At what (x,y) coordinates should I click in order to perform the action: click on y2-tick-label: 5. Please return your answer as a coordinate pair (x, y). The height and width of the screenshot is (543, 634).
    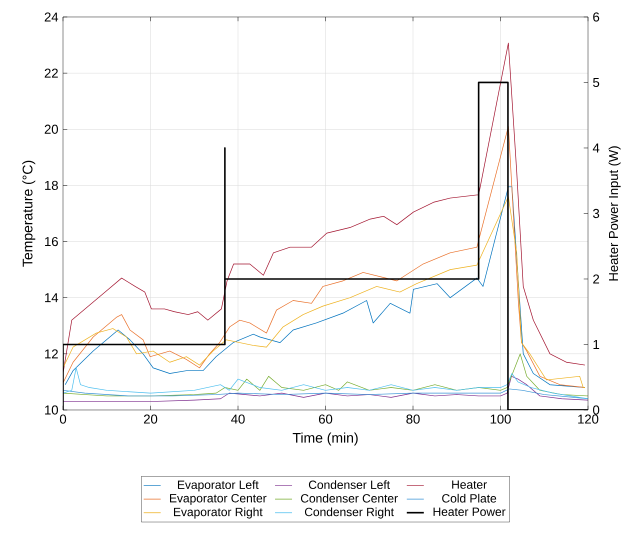
    Looking at the image, I should click on (596, 82).